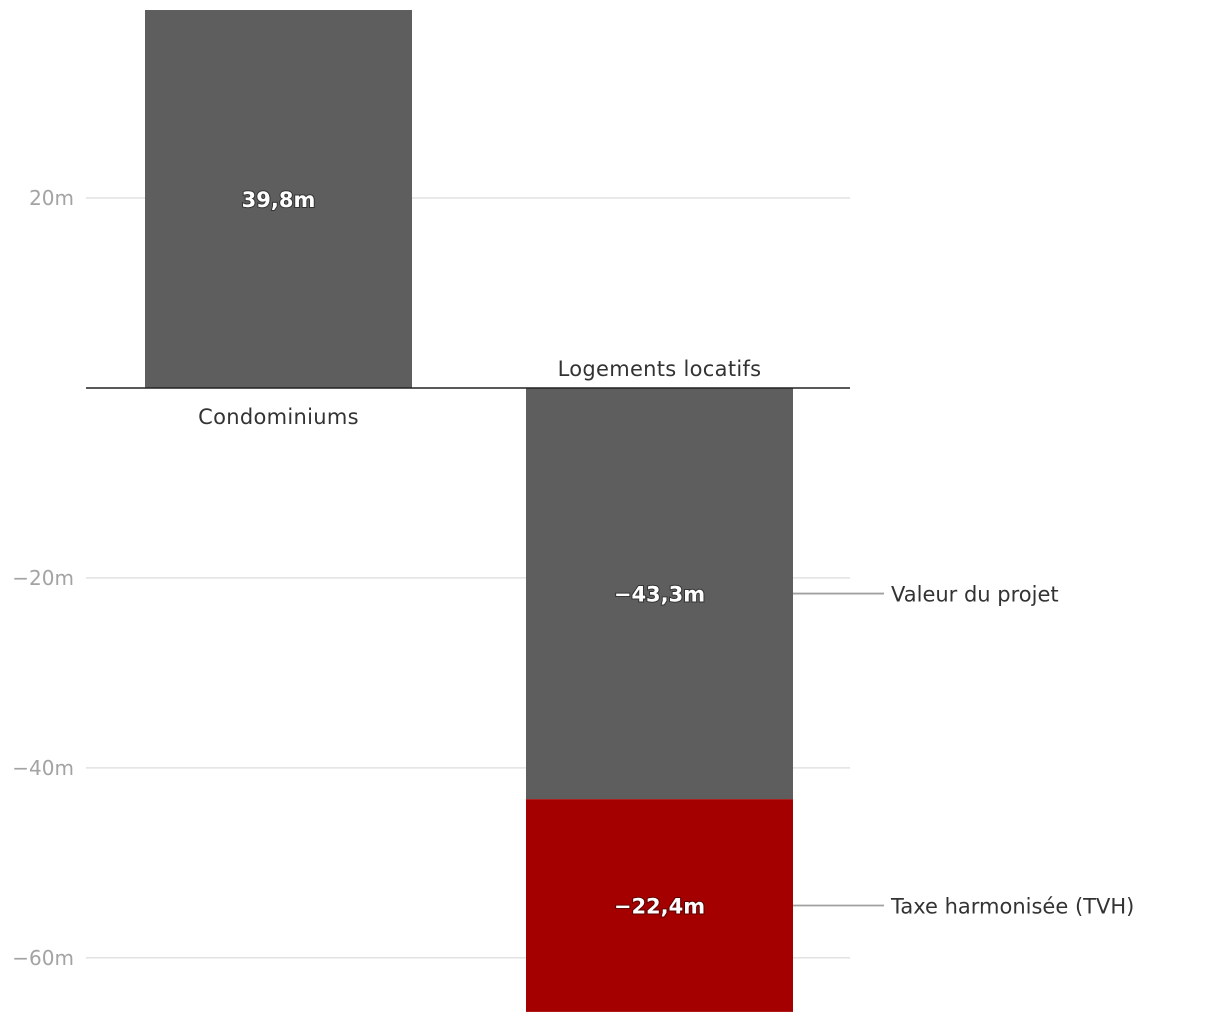  Describe the element at coordinates (43, 578) in the screenshot. I see `y-tick-label: −20m` at that location.